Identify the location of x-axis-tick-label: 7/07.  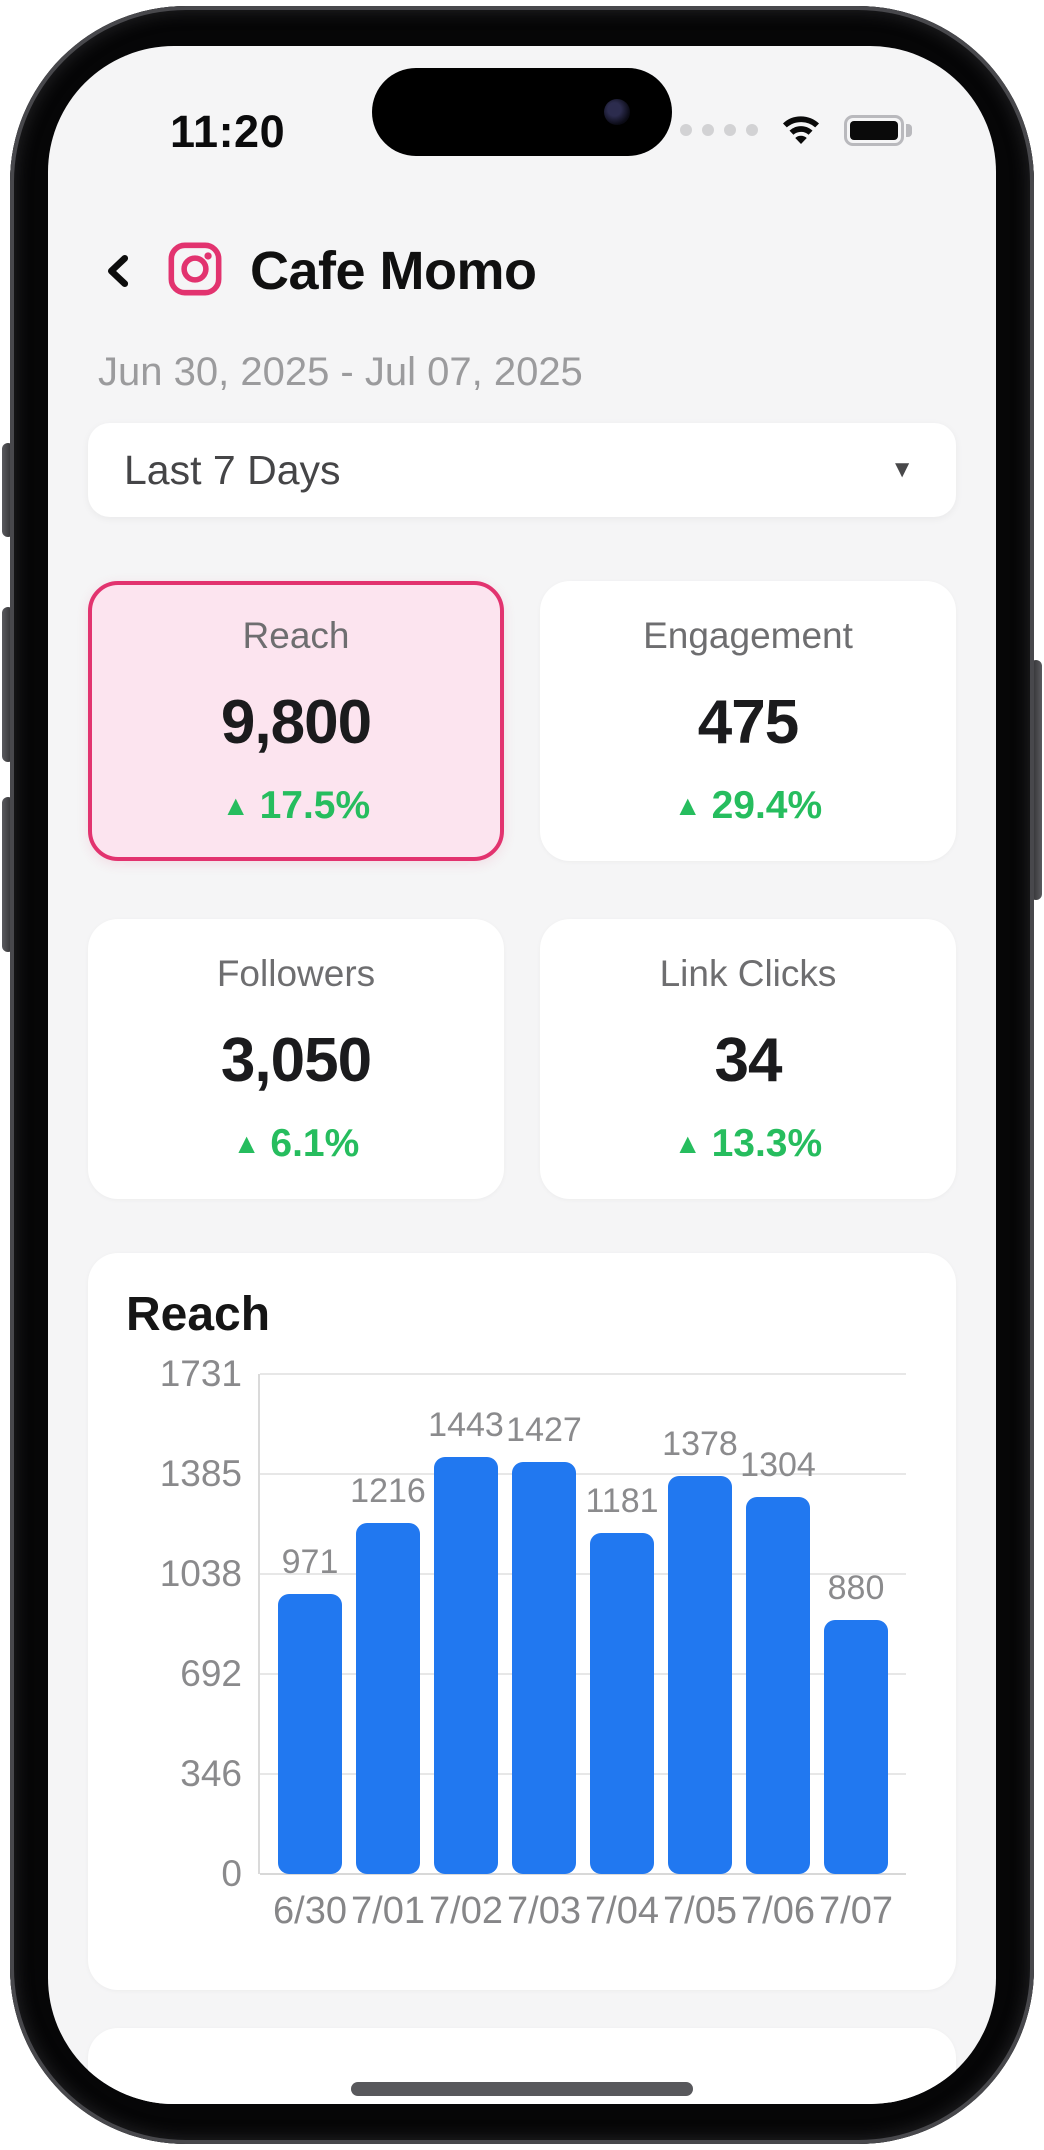
(856, 1911).